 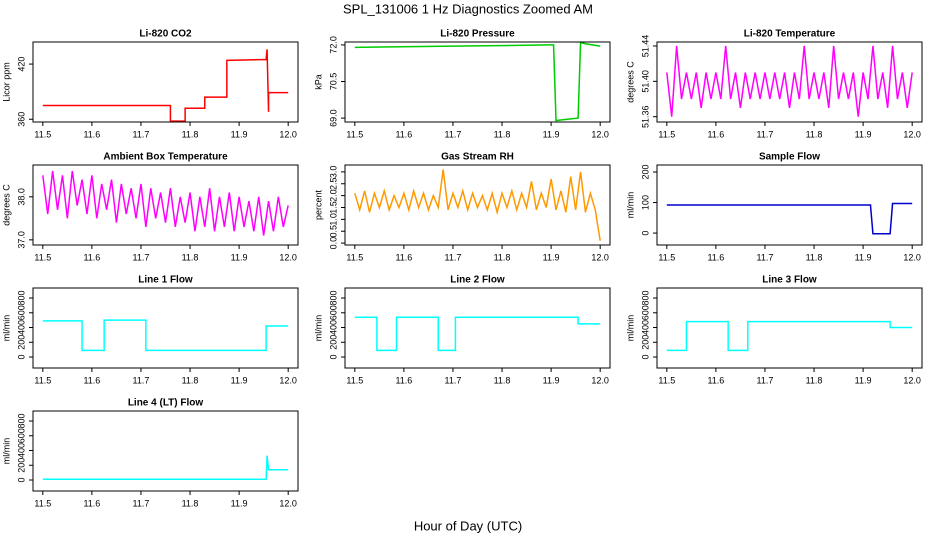 I want to click on x-axis-label: Hour of Day (UTC), so click(x=468, y=525).